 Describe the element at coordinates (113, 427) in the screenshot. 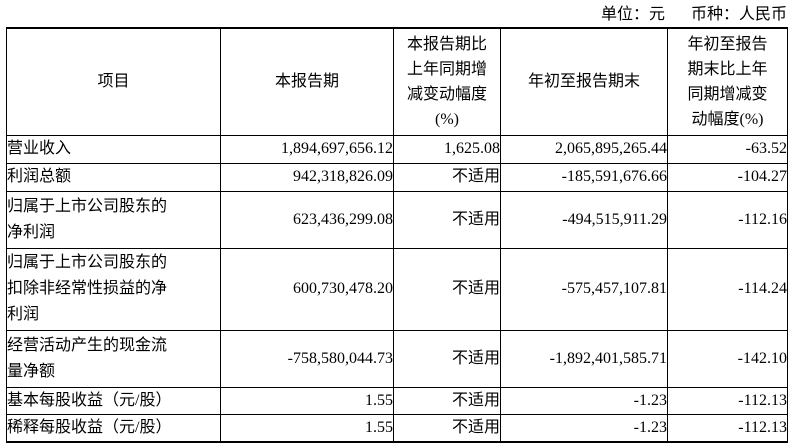

I see `cell-item: 稀释每股收益（元/股）` at that location.